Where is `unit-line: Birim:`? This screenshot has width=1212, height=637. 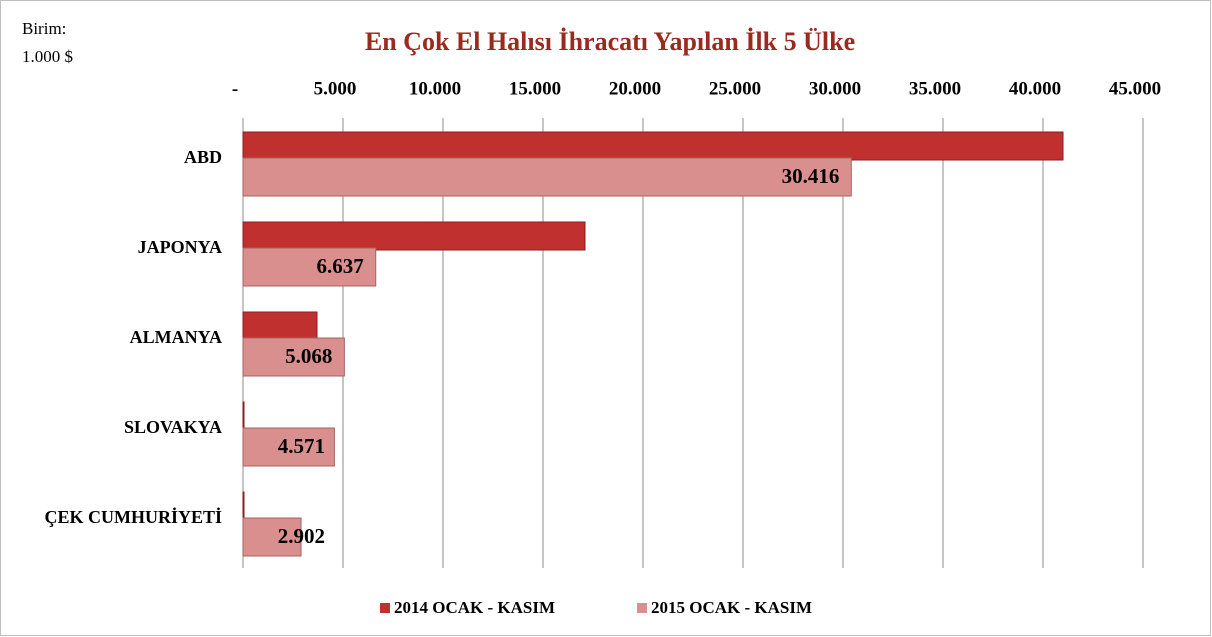
unit-line: Birim: is located at coordinates (44, 28).